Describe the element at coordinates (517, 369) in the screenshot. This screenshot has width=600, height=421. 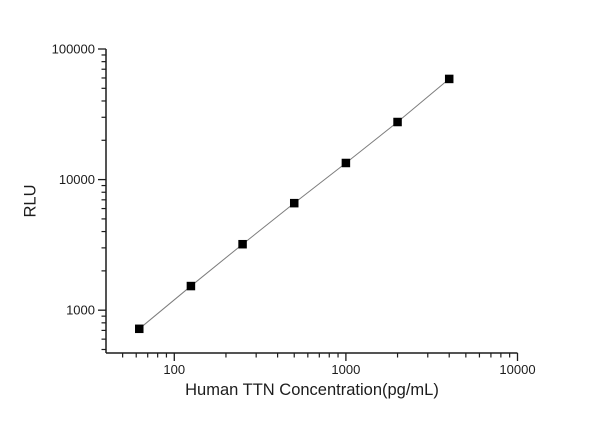
I see `x-tick-label: 10000` at that location.